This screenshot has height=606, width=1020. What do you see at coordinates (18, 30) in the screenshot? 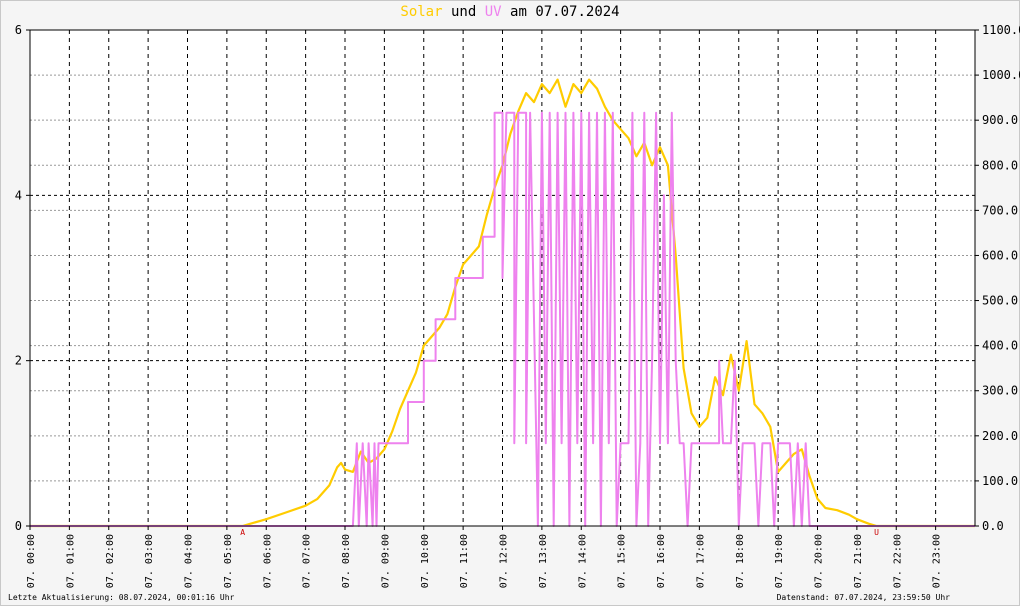
I see `left-tick-label: 6` at bounding box center [18, 30].